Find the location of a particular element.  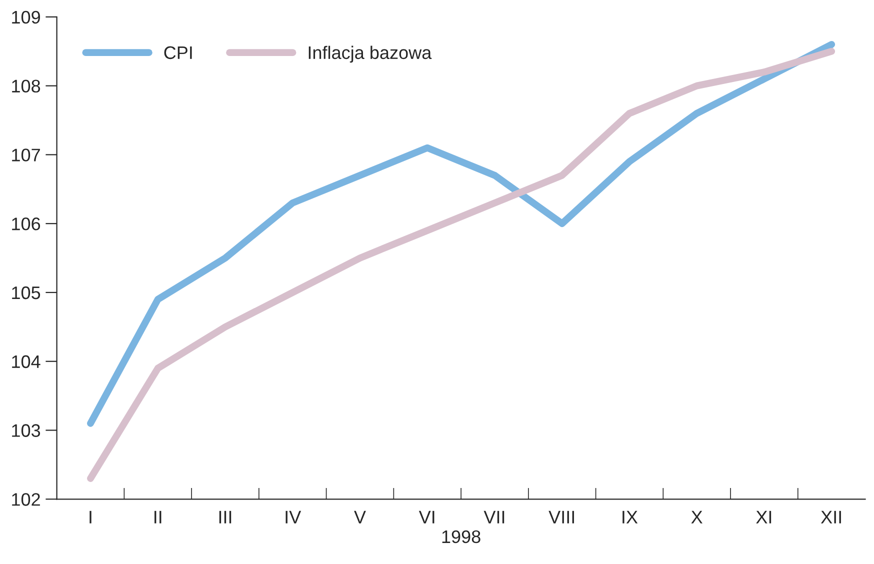

y-tick-label: 103 is located at coordinates (26, 430).